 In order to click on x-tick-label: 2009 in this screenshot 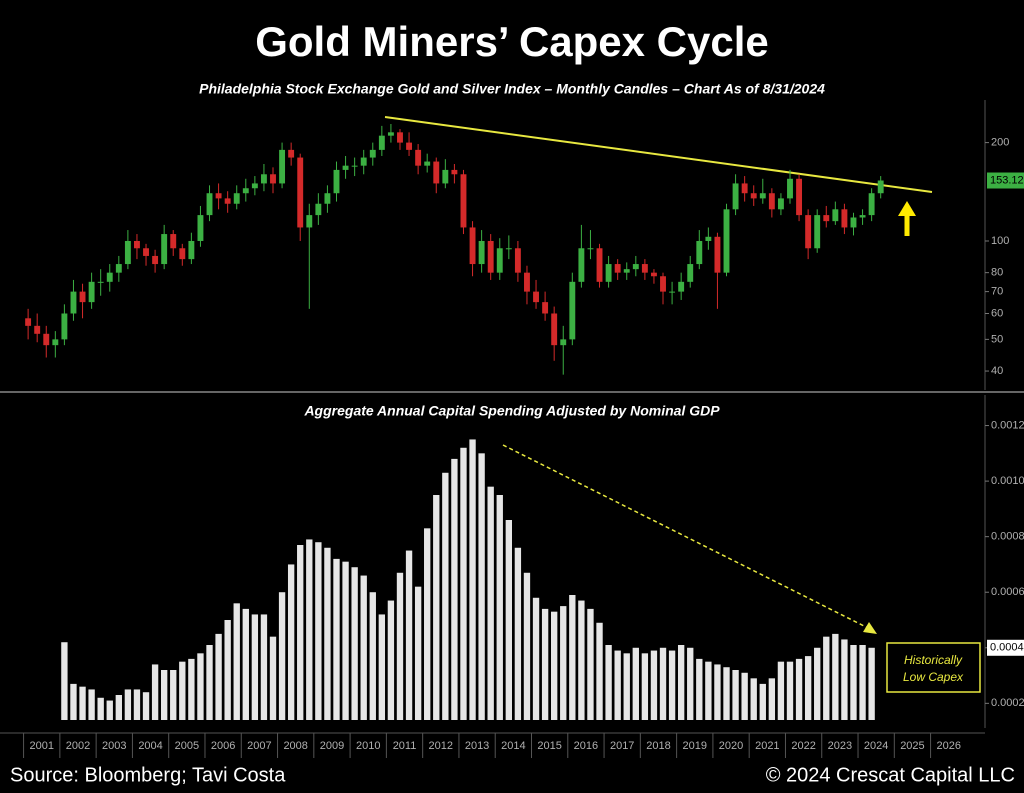, I will do `click(332, 746)`.